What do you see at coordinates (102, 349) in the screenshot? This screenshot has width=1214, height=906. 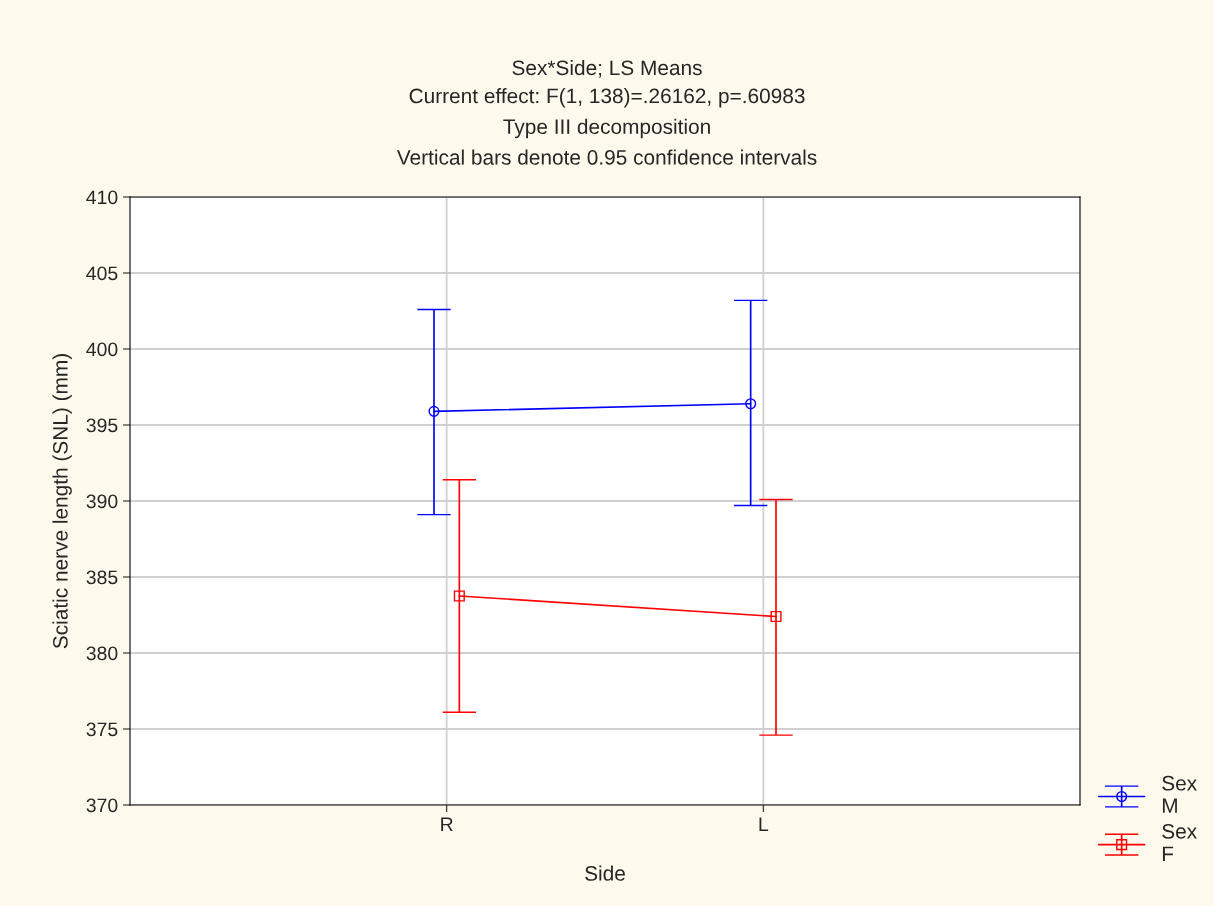 I see `y-tick-label: 400` at bounding box center [102, 349].